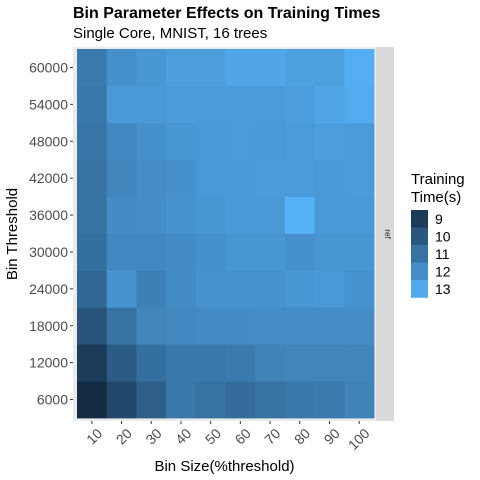 Image resolution: width=480 pixels, height=480 pixels. Describe the element at coordinates (94, 436) in the screenshot. I see `x-tick-label: 10` at that location.